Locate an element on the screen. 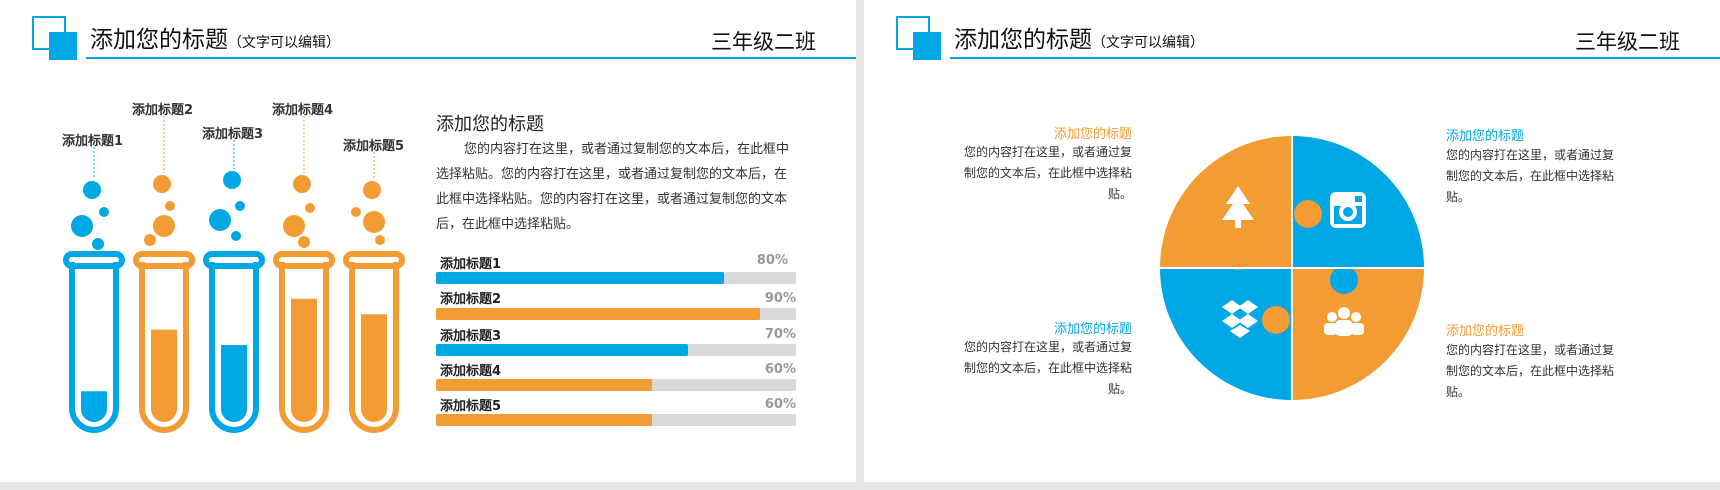 This screenshot has height=490, width=1720. bar-label-4: 添加标题4 is located at coordinates (471, 371).